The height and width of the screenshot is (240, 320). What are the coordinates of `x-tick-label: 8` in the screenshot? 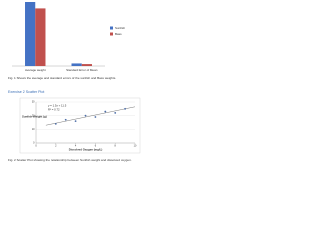 It's located at (116, 146).